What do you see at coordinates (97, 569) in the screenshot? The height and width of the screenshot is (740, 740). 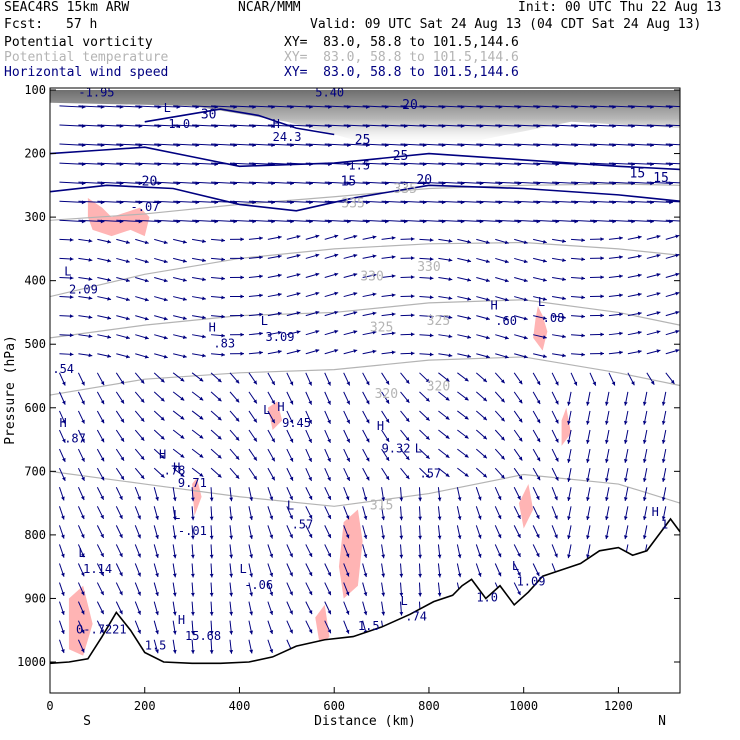 I see `pv-label: 1.14` at bounding box center [97, 569].